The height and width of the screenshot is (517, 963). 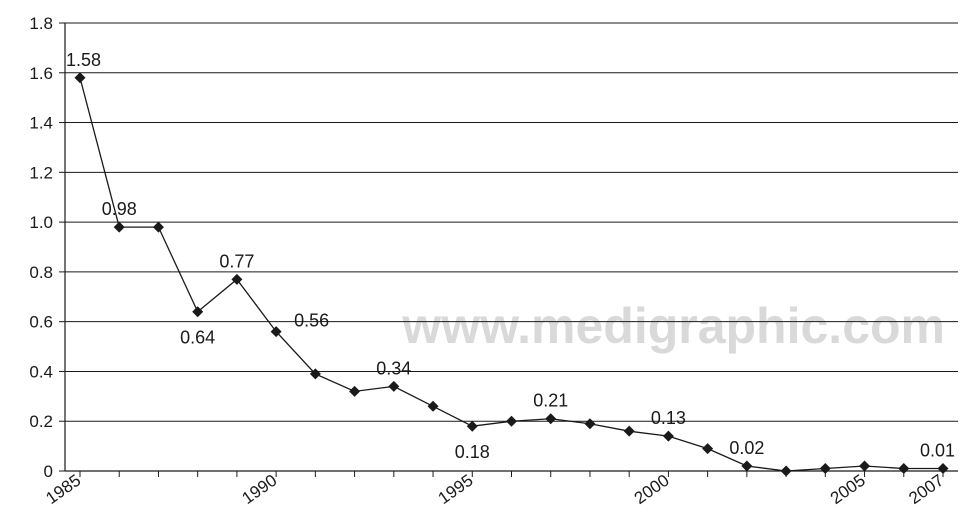 I want to click on x-tick-label: 1990, so click(x=260, y=489).